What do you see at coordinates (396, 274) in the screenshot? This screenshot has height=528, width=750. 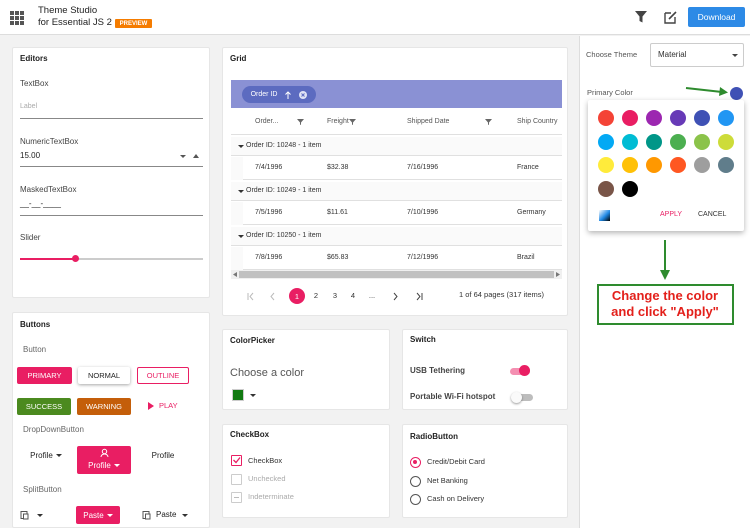 I see `scrollbar-thumb` at bounding box center [396, 274].